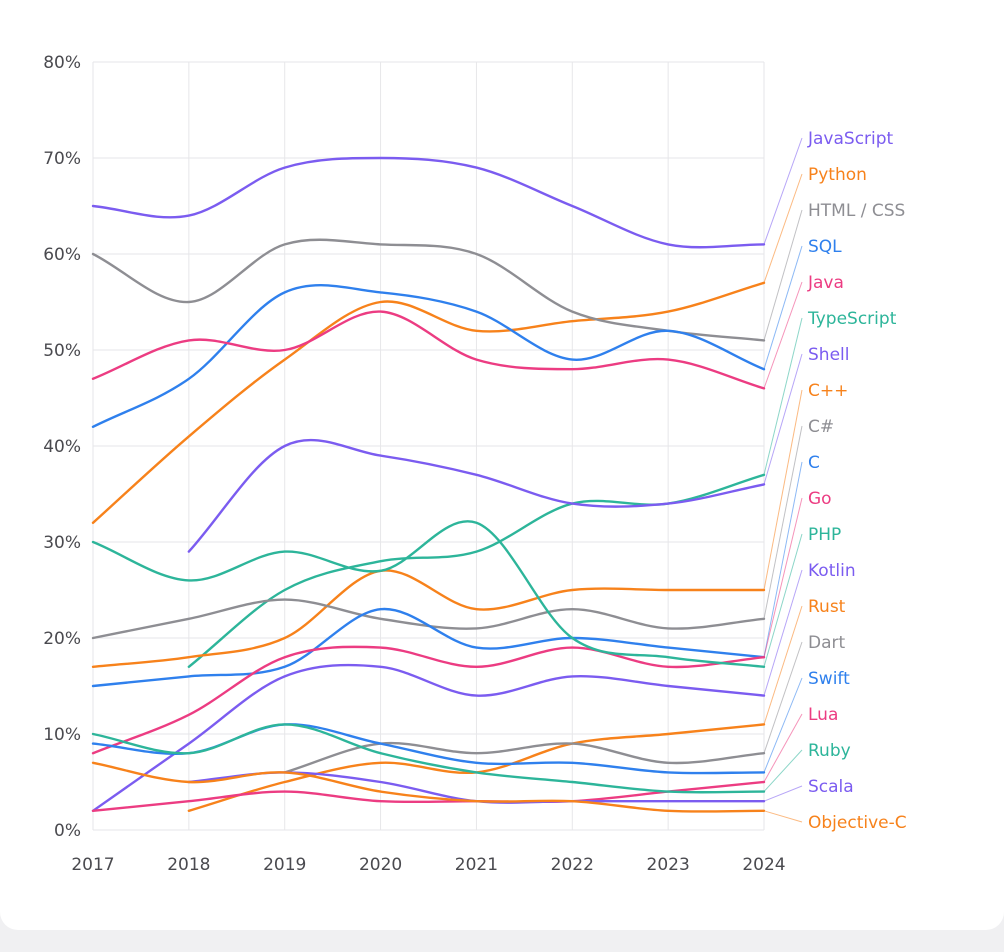  Describe the element at coordinates (828, 391) in the screenshot. I see `legend-label: C++` at that location.